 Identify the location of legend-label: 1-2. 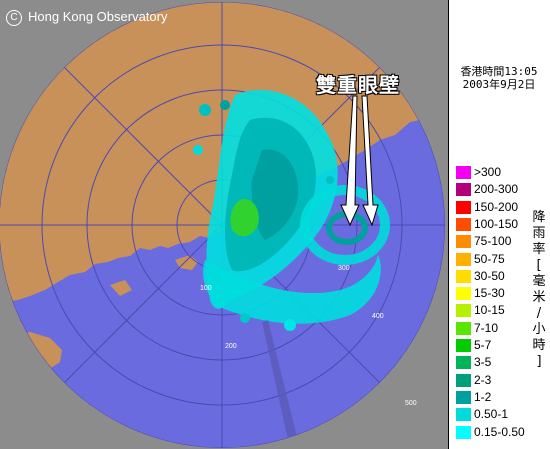
(483, 396).